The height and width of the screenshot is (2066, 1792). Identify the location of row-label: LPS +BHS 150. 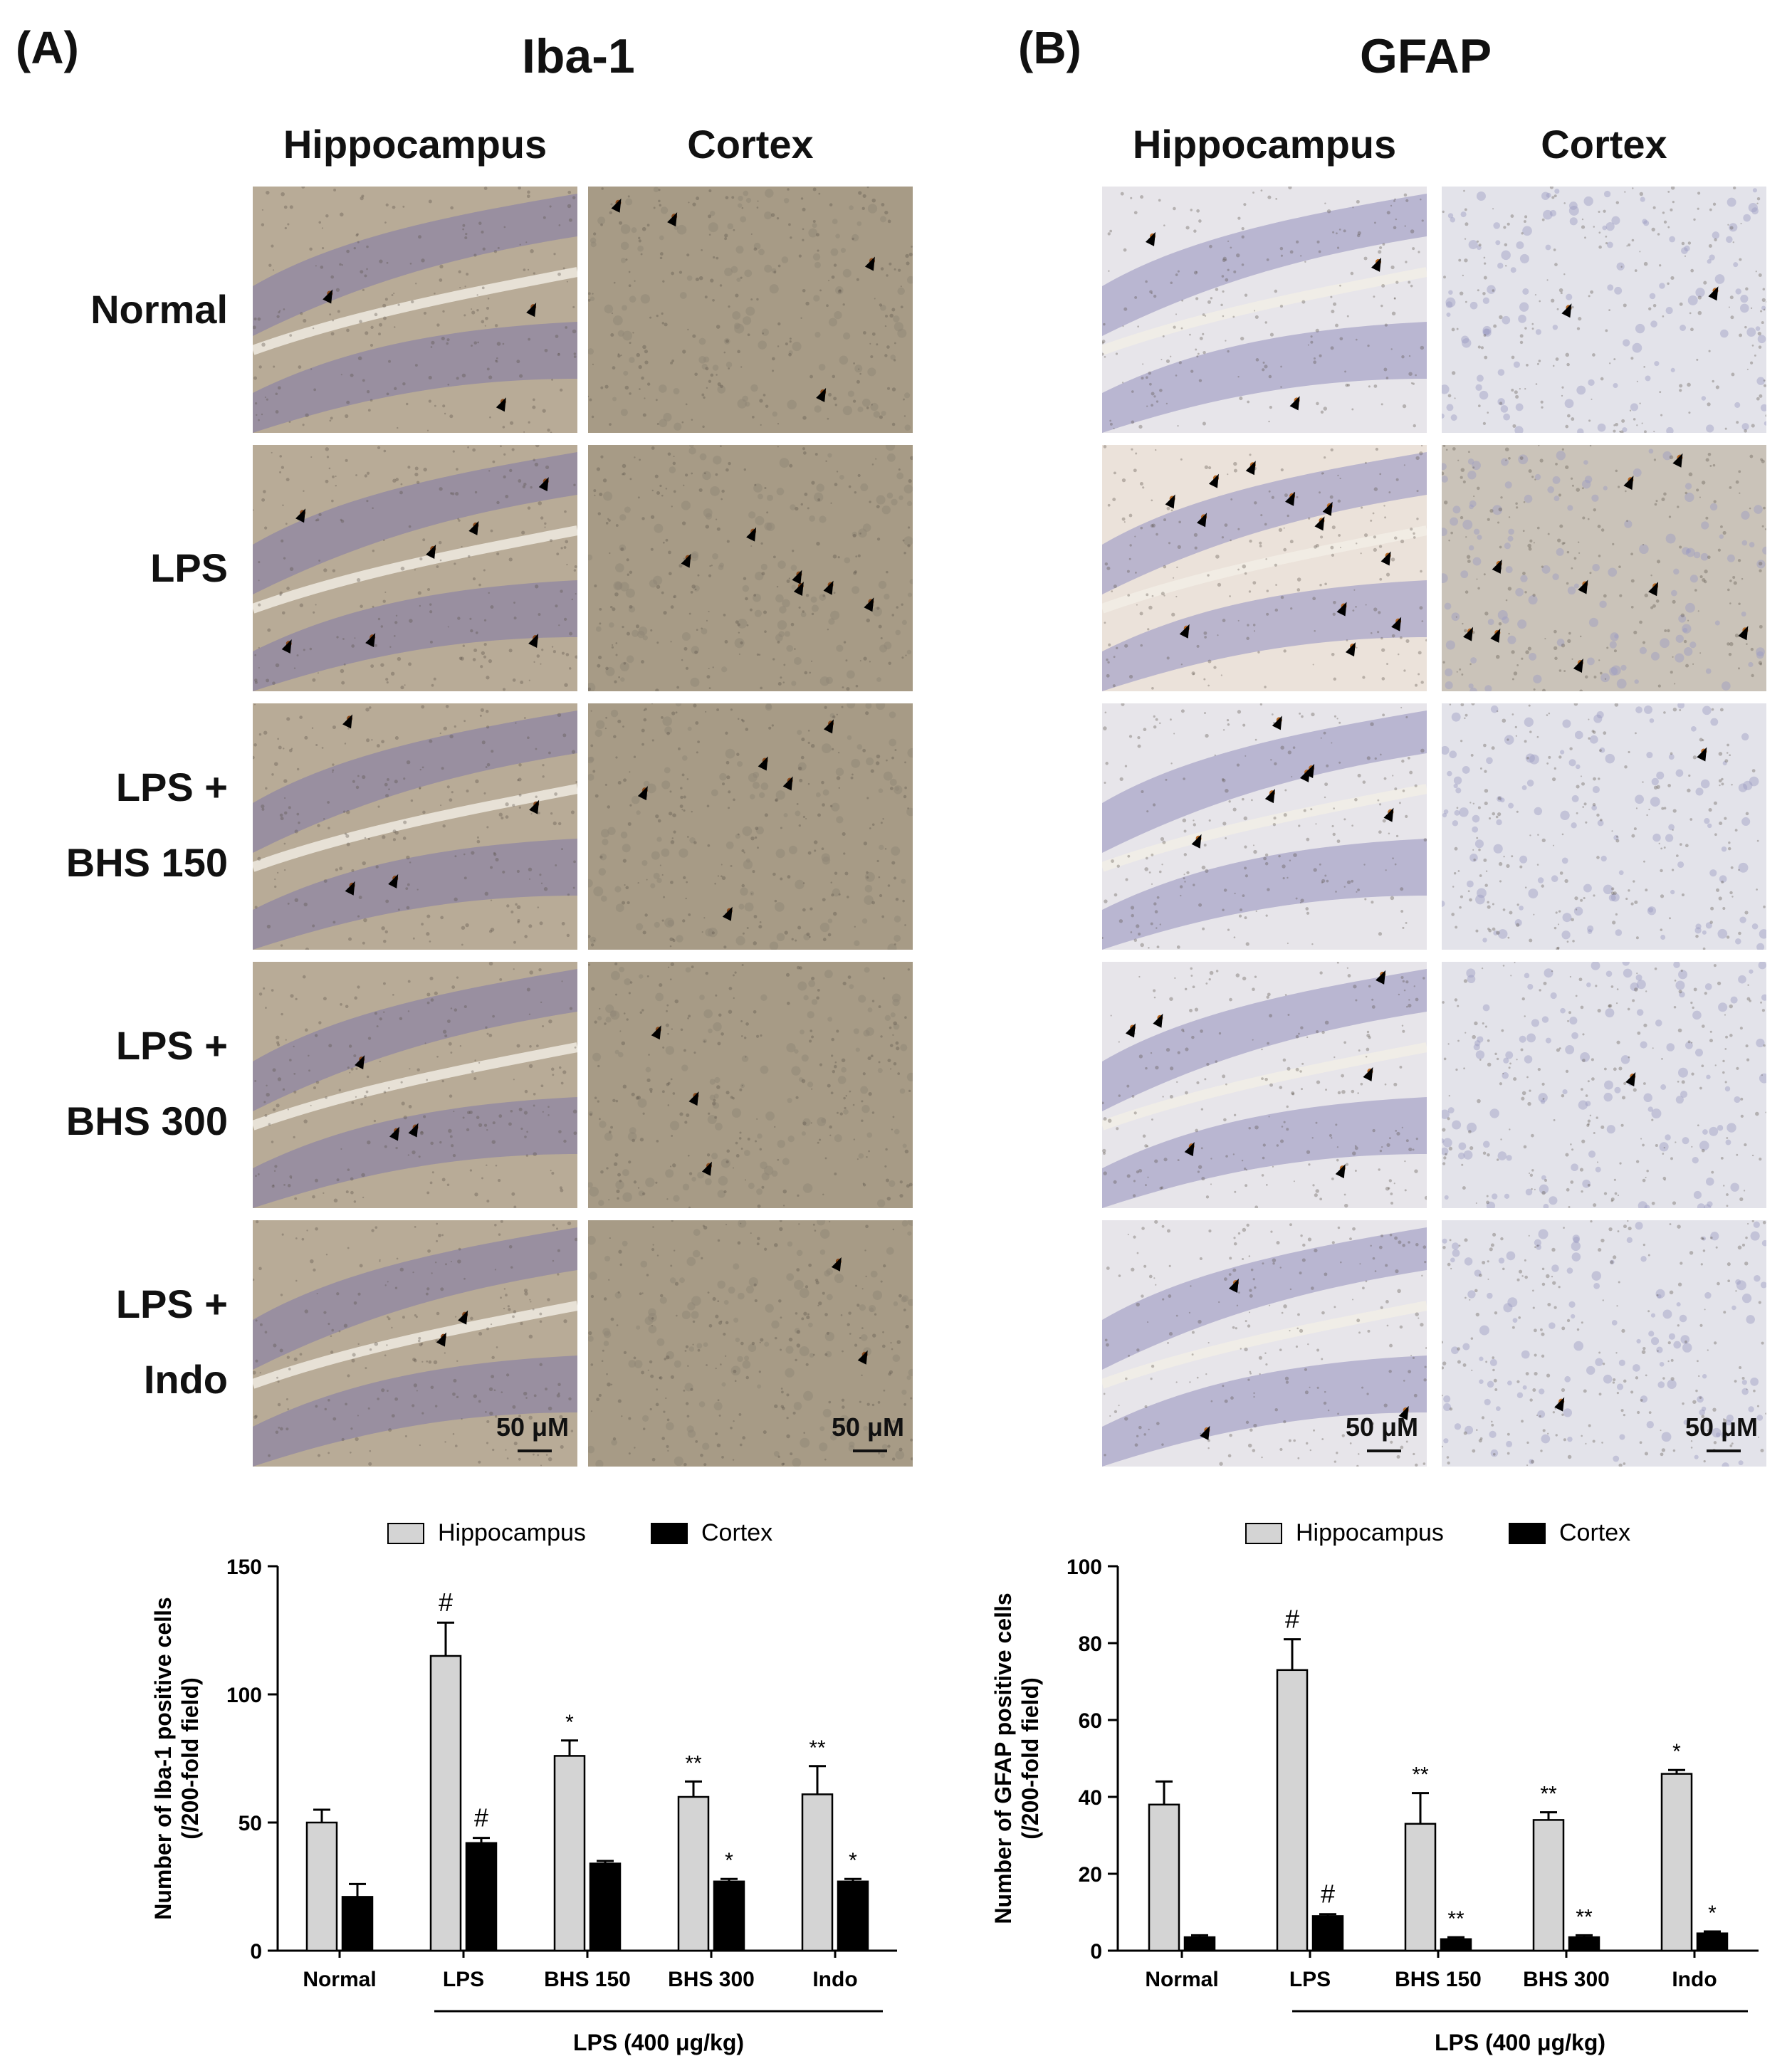
(114, 825).